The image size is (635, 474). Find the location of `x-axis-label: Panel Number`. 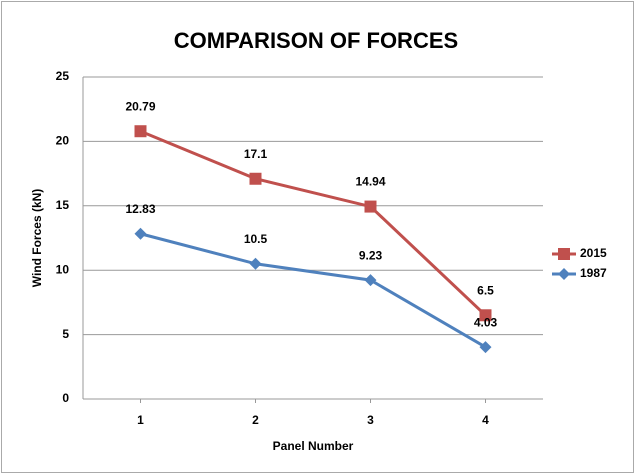

x-axis-label: Panel Number is located at coordinates (313, 446).